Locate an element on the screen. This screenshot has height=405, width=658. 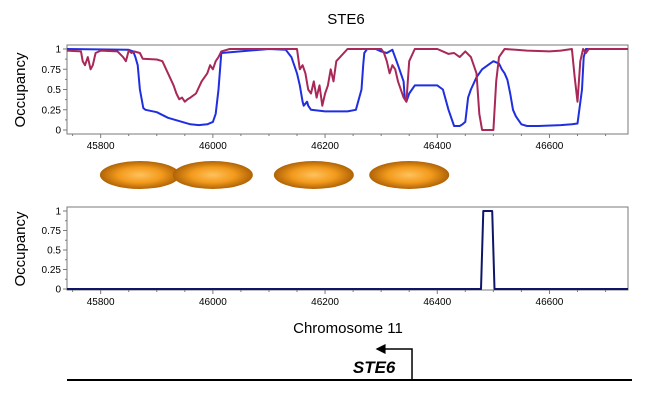
chart-title: STE6 is located at coordinates (346, 19).